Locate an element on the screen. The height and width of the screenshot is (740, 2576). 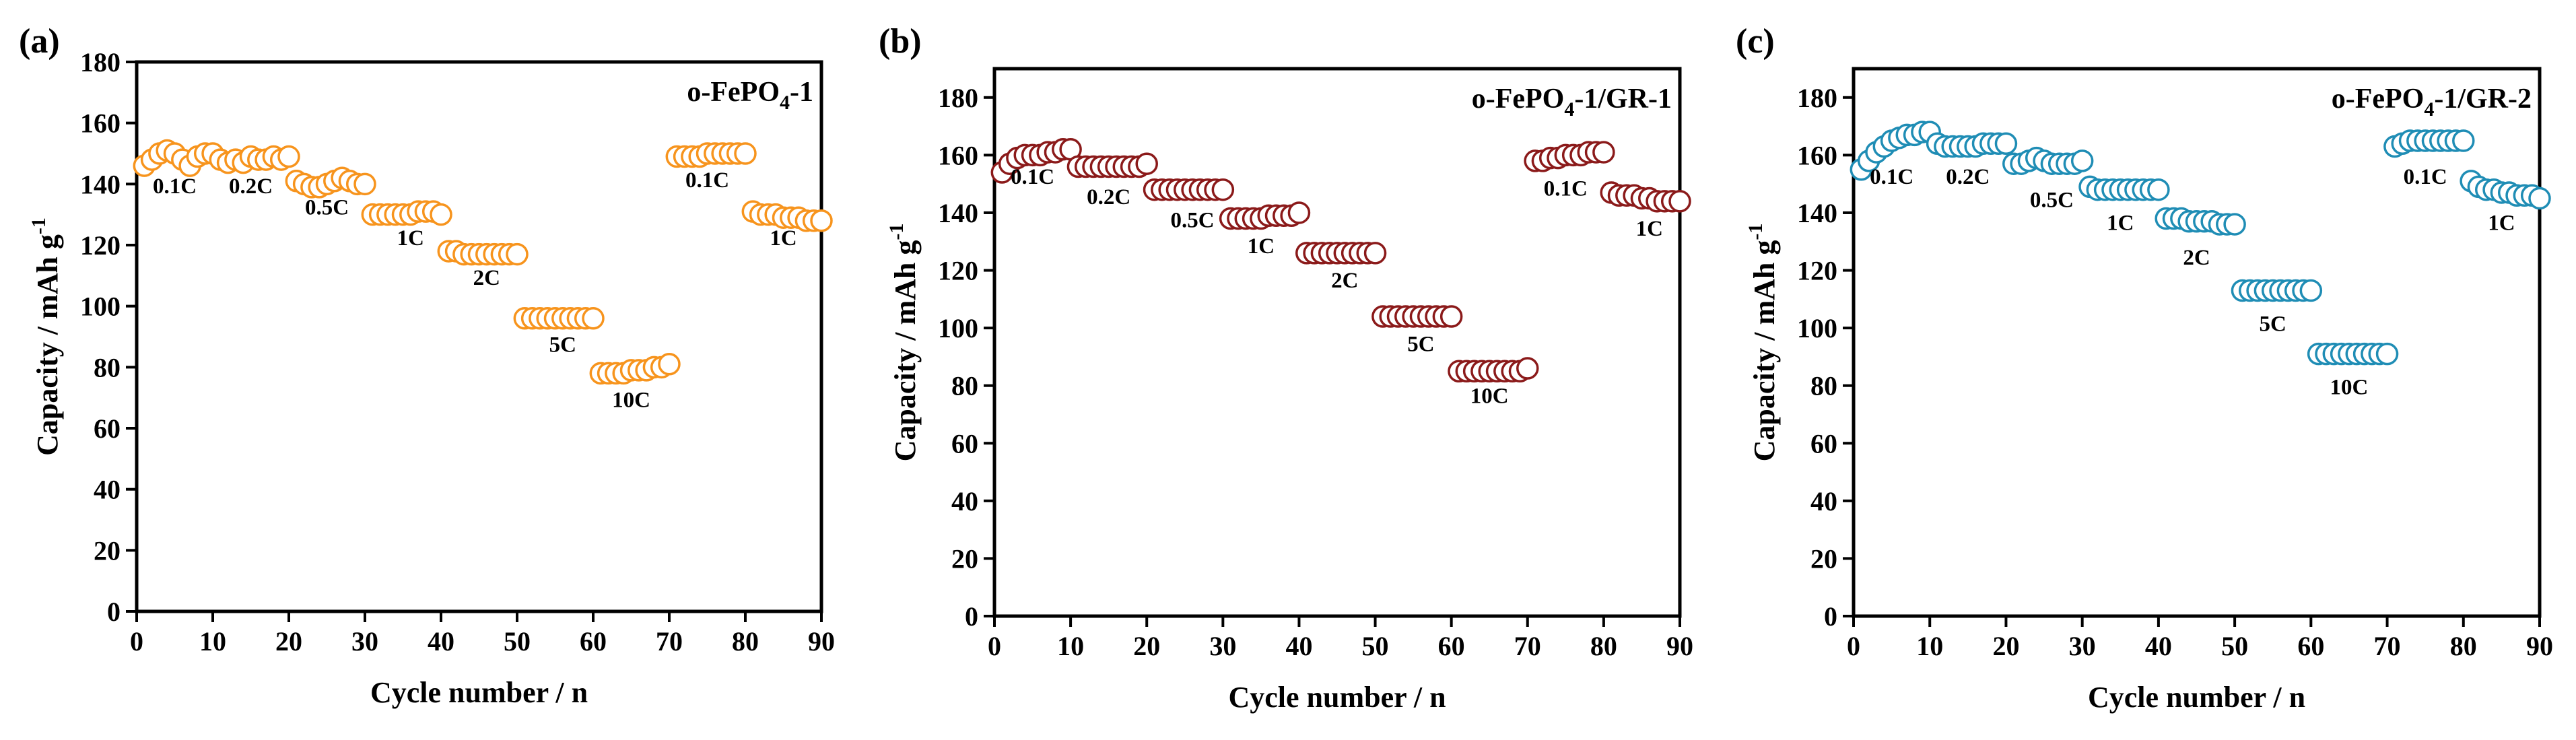
panel-letter: (c) is located at coordinates (1756, 41).